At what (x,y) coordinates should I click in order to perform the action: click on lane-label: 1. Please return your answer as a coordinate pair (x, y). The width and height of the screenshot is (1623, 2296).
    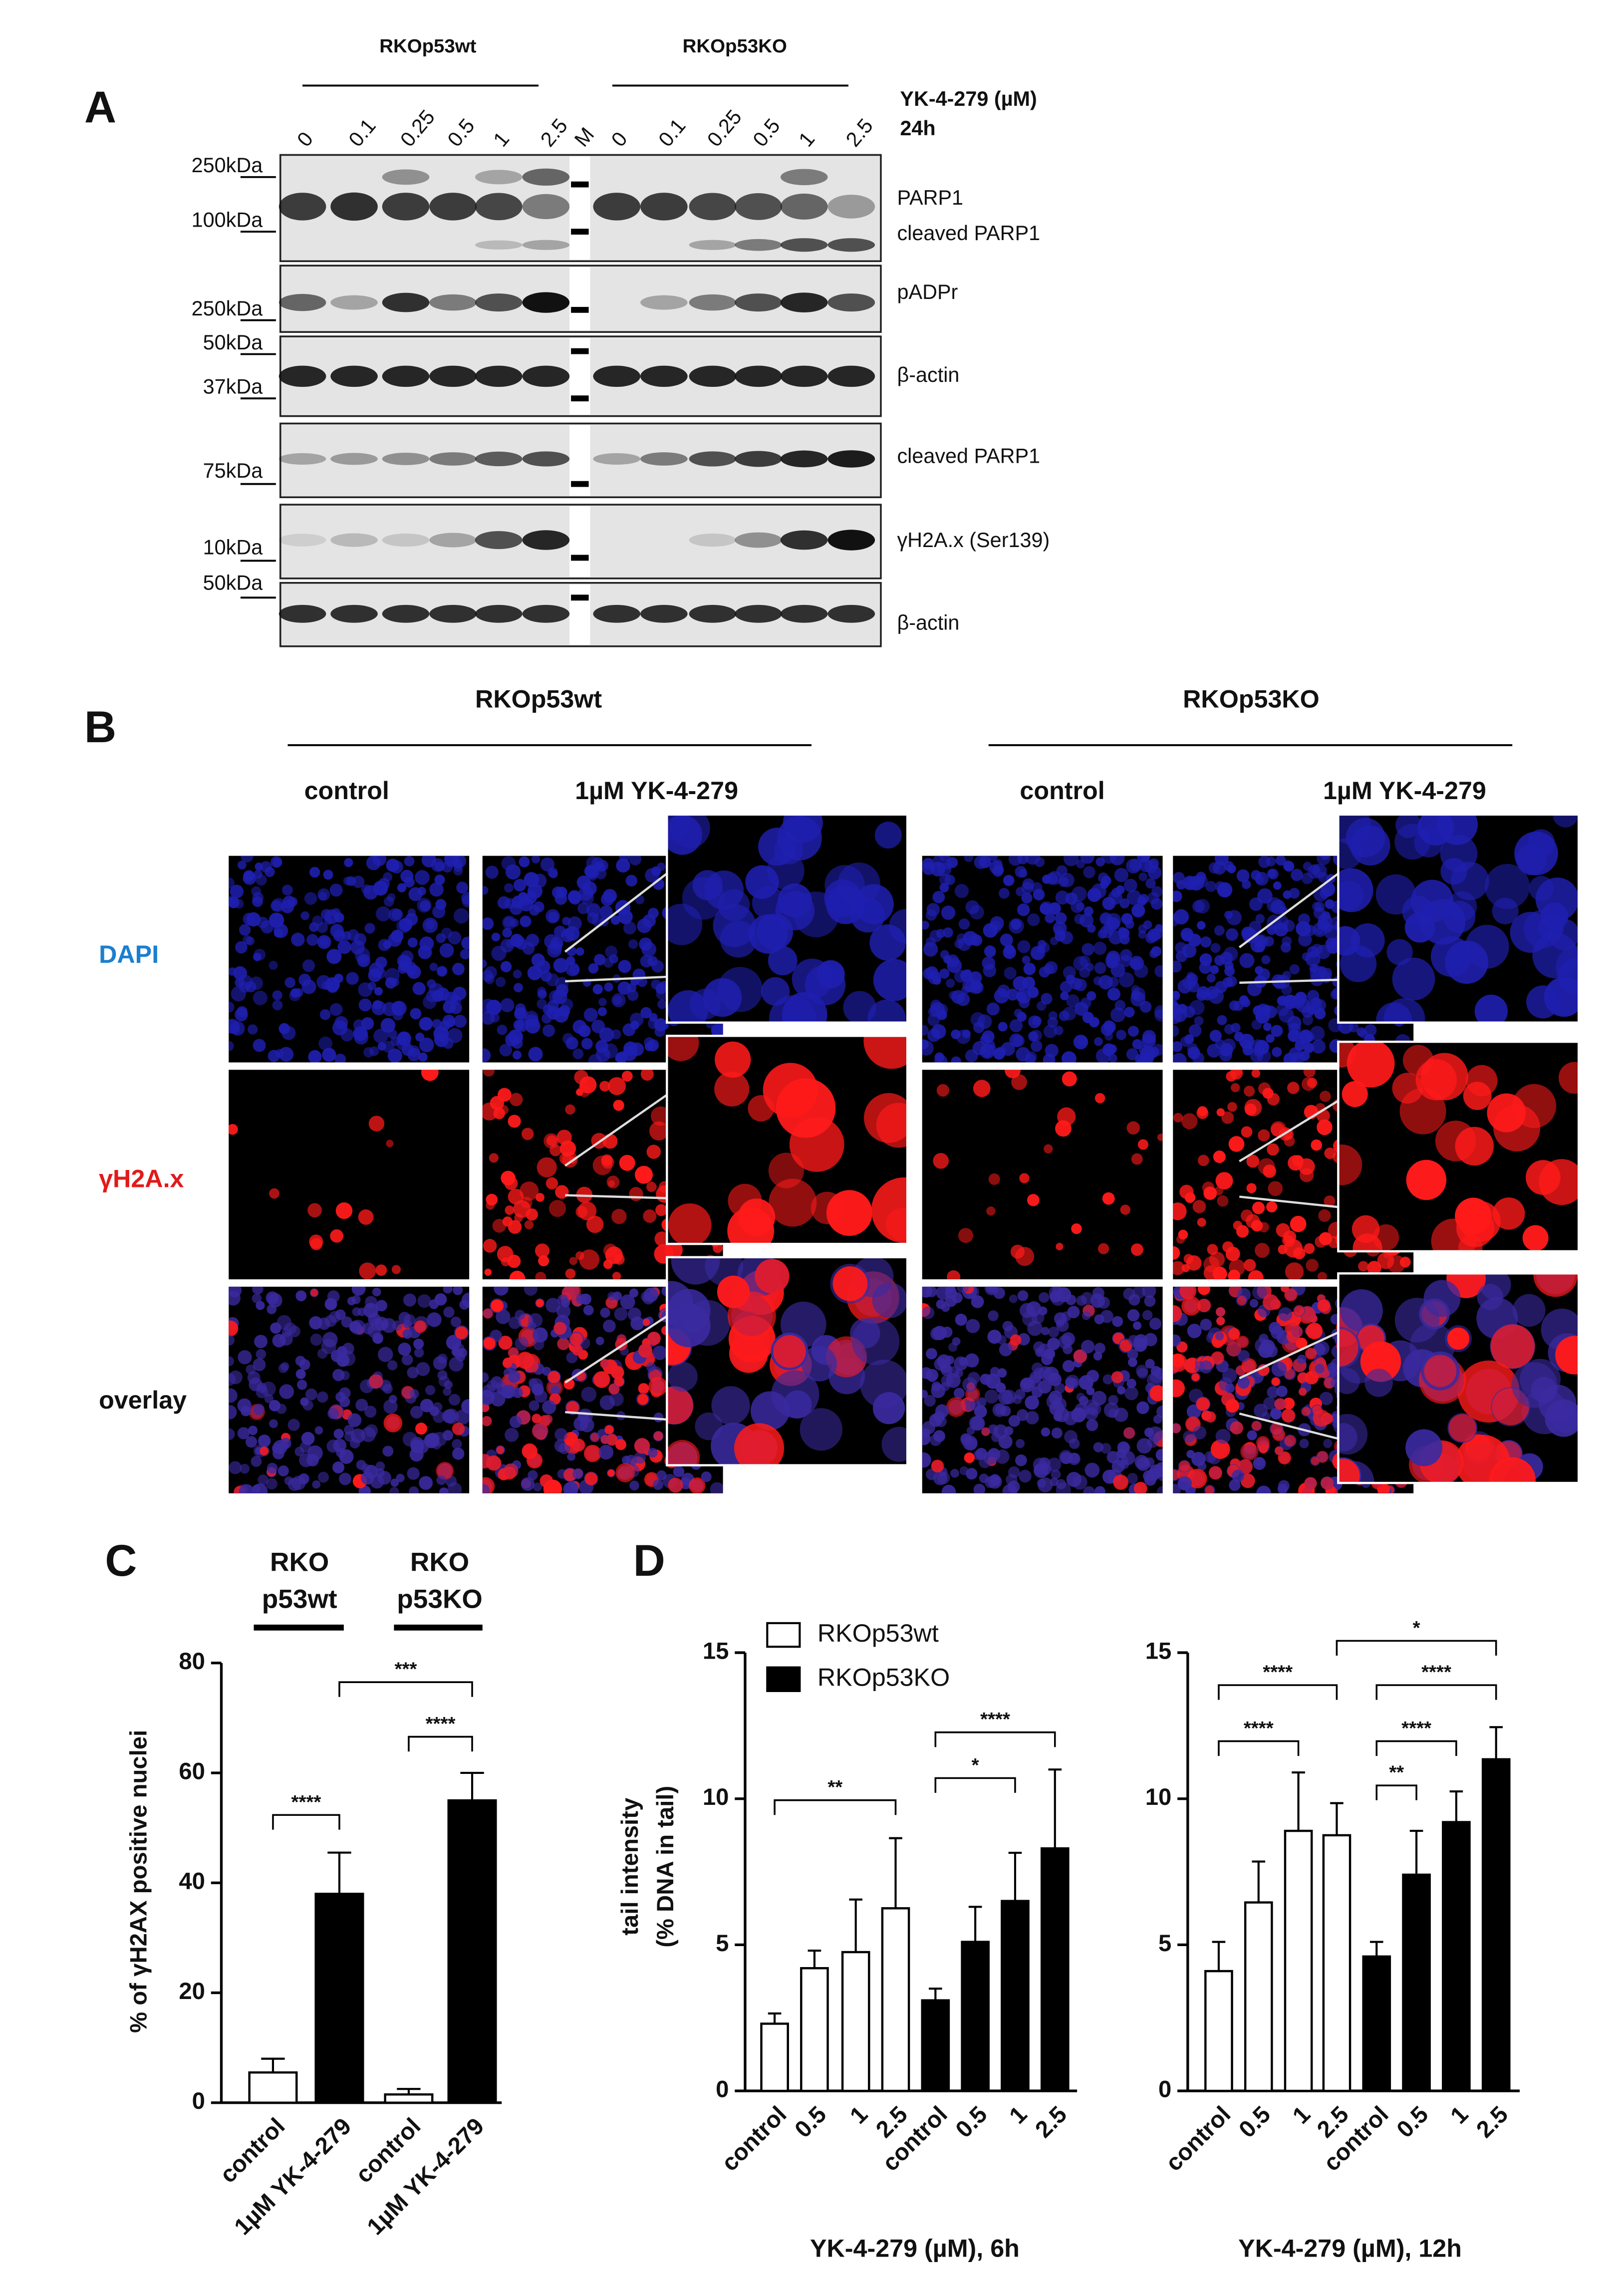
    Looking at the image, I should click on (807, 139).